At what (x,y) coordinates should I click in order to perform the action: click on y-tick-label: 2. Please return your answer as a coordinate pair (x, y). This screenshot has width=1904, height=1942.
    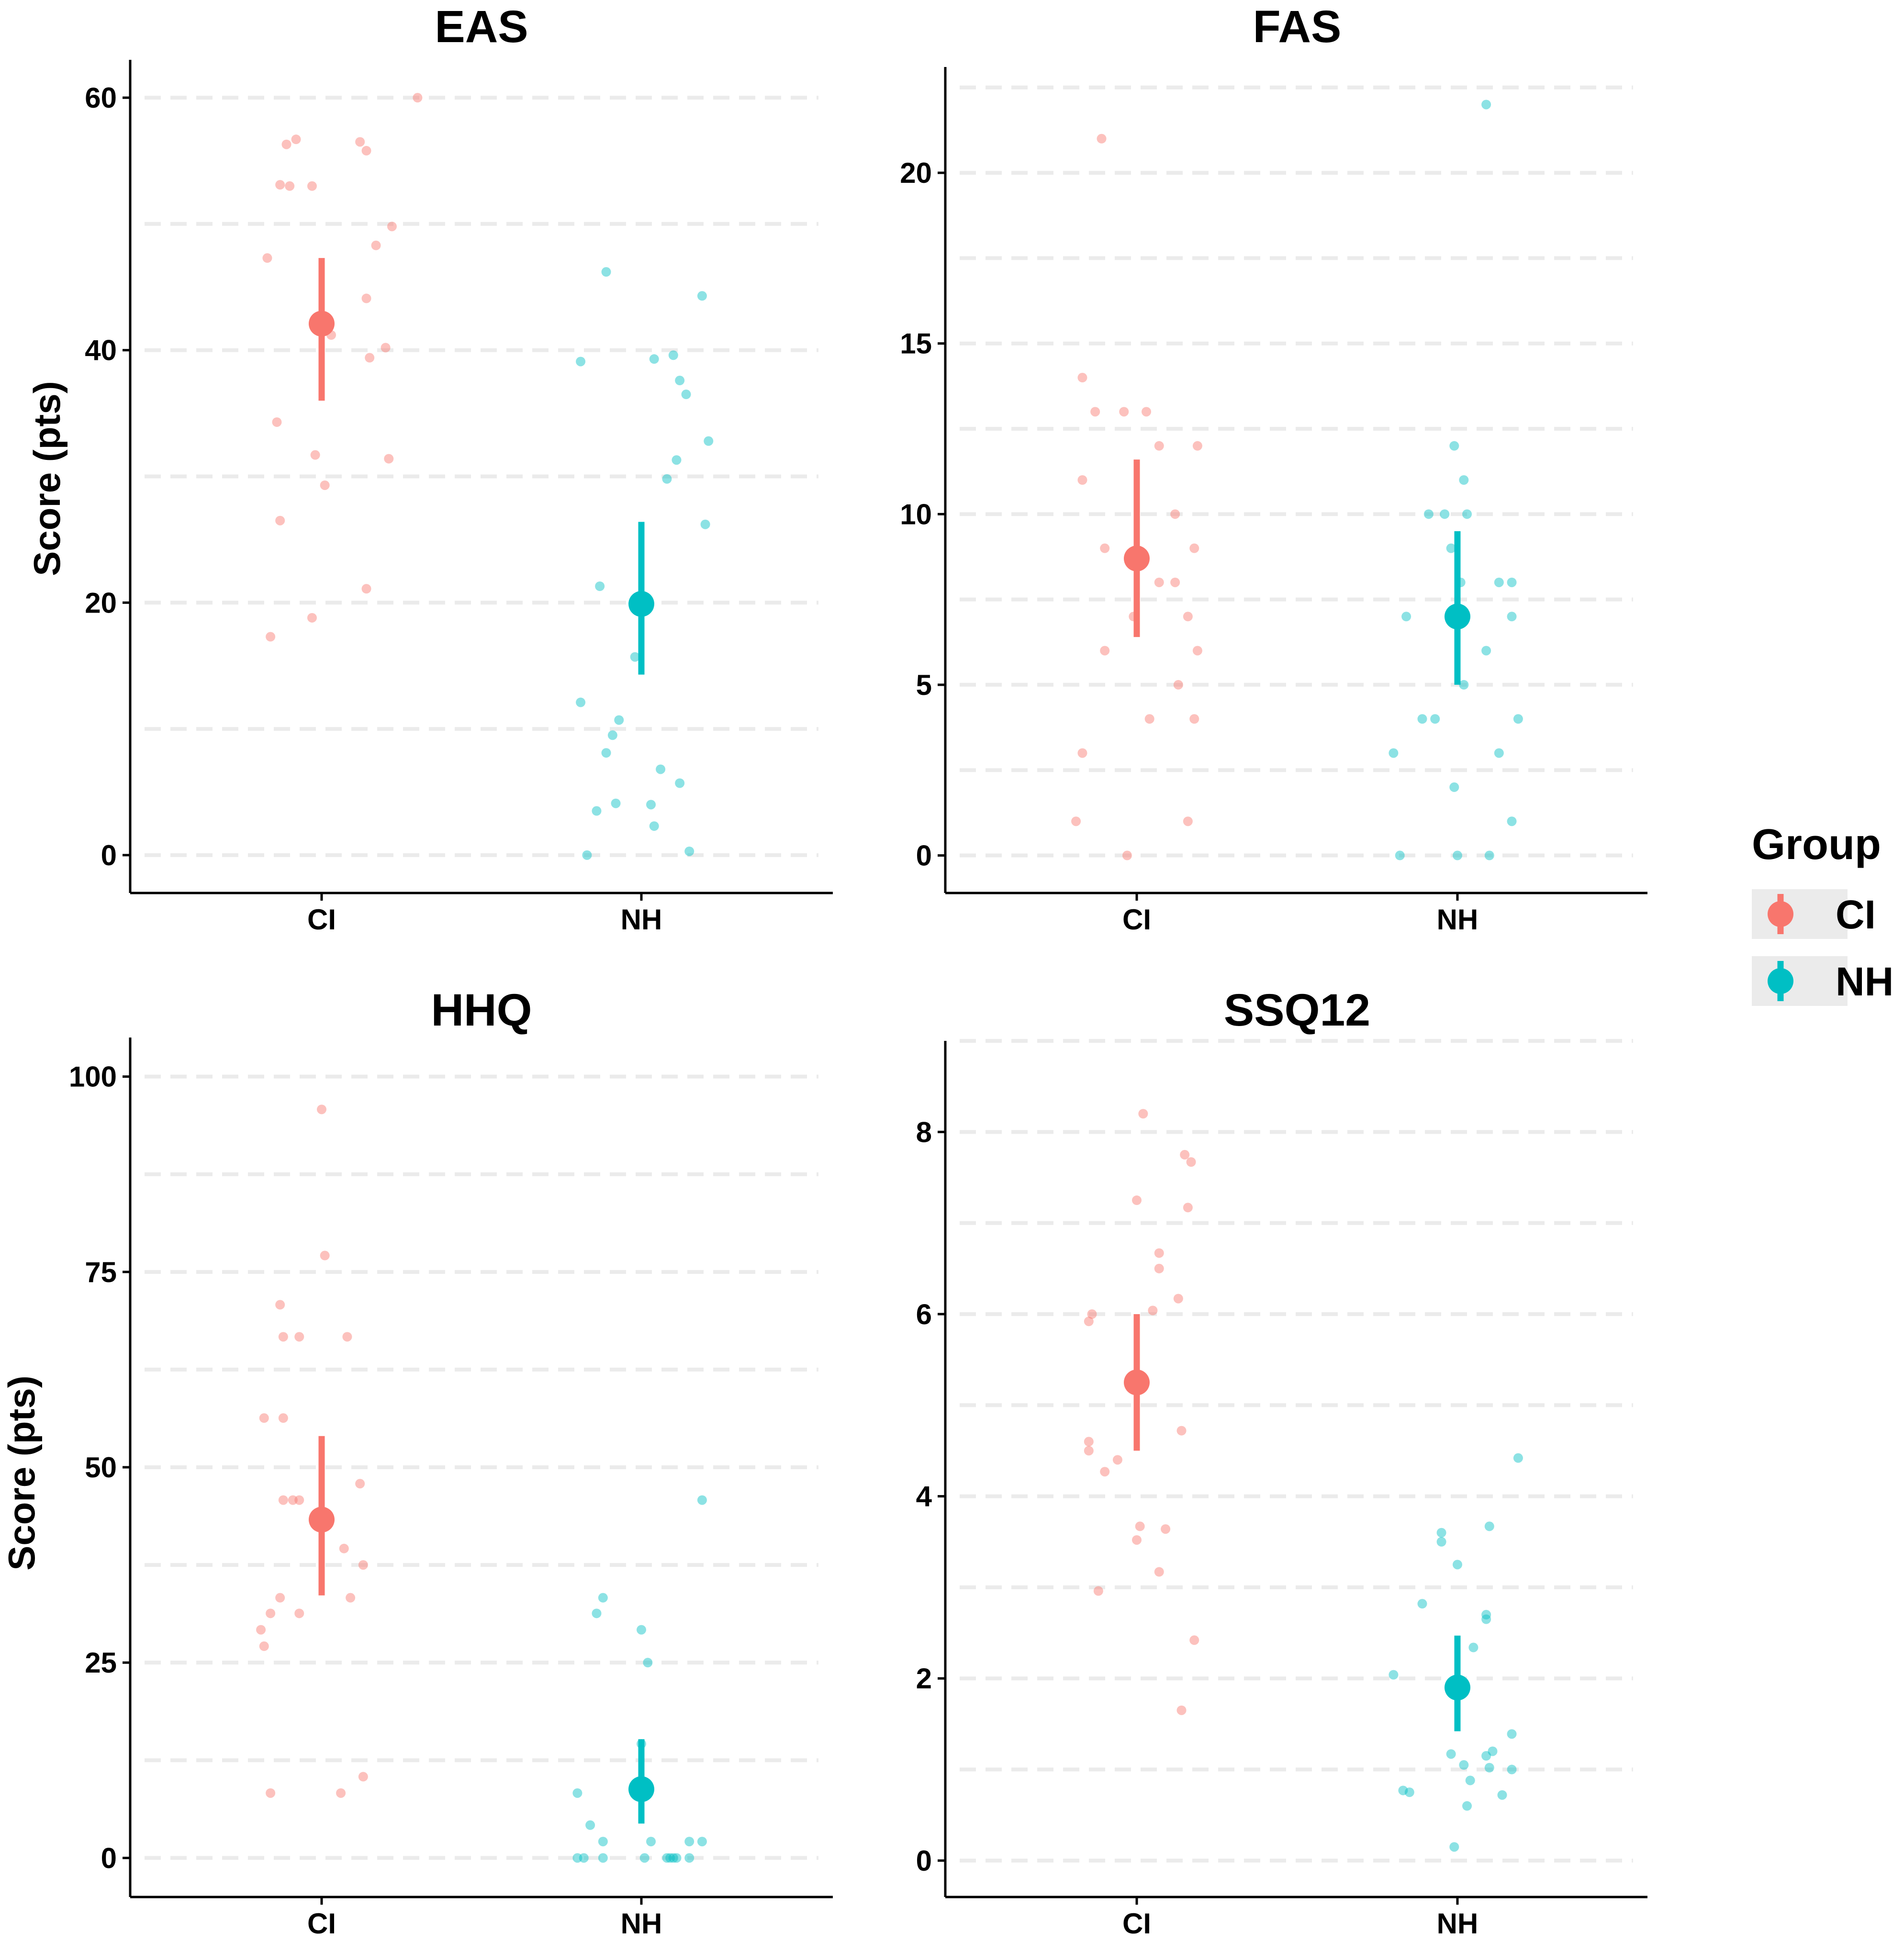
    Looking at the image, I should click on (924, 1679).